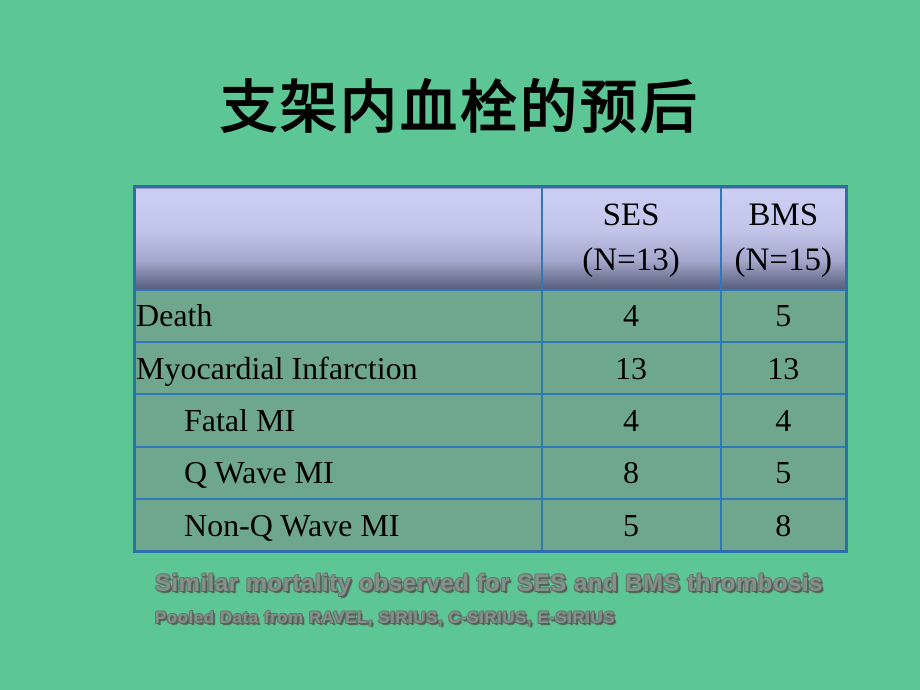 This screenshot has width=920, height=690. I want to click on table-row-fatal-mi: Fatal MI 4 4, so click(490, 420).